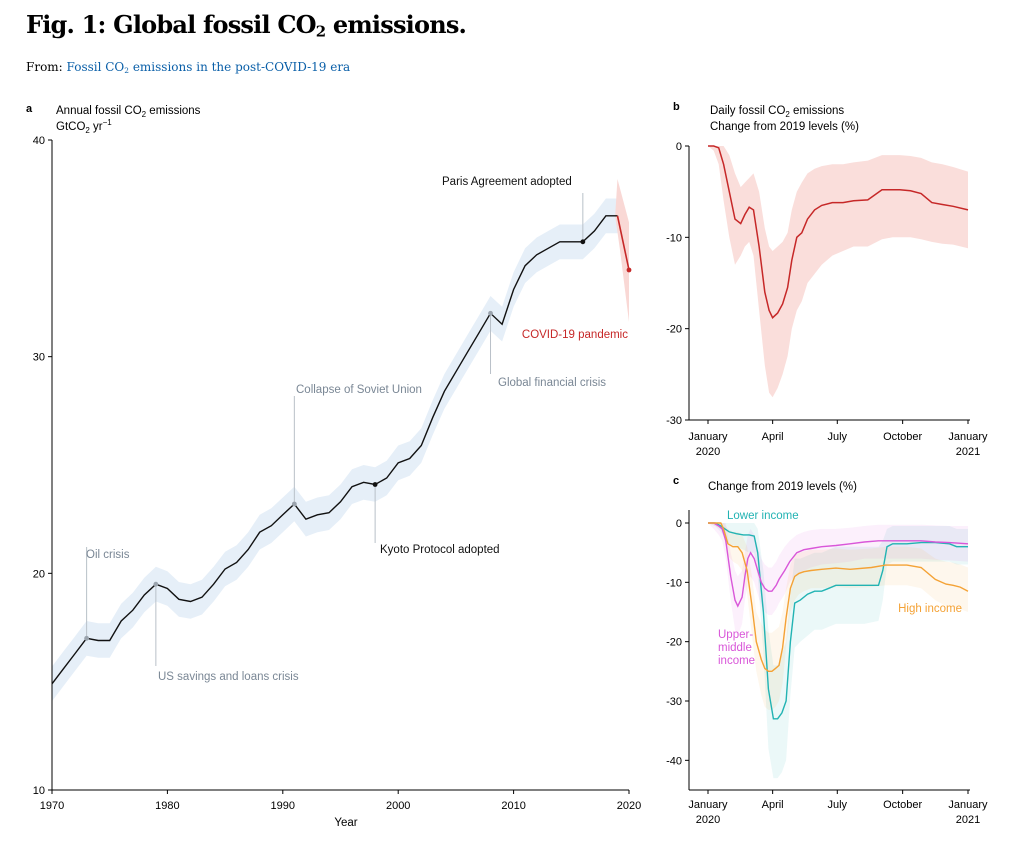 This screenshot has width=1019, height=846. What do you see at coordinates (345, 823) in the screenshot?
I see `panel-a-xlabel: Year` at bounding box center [345, 823].